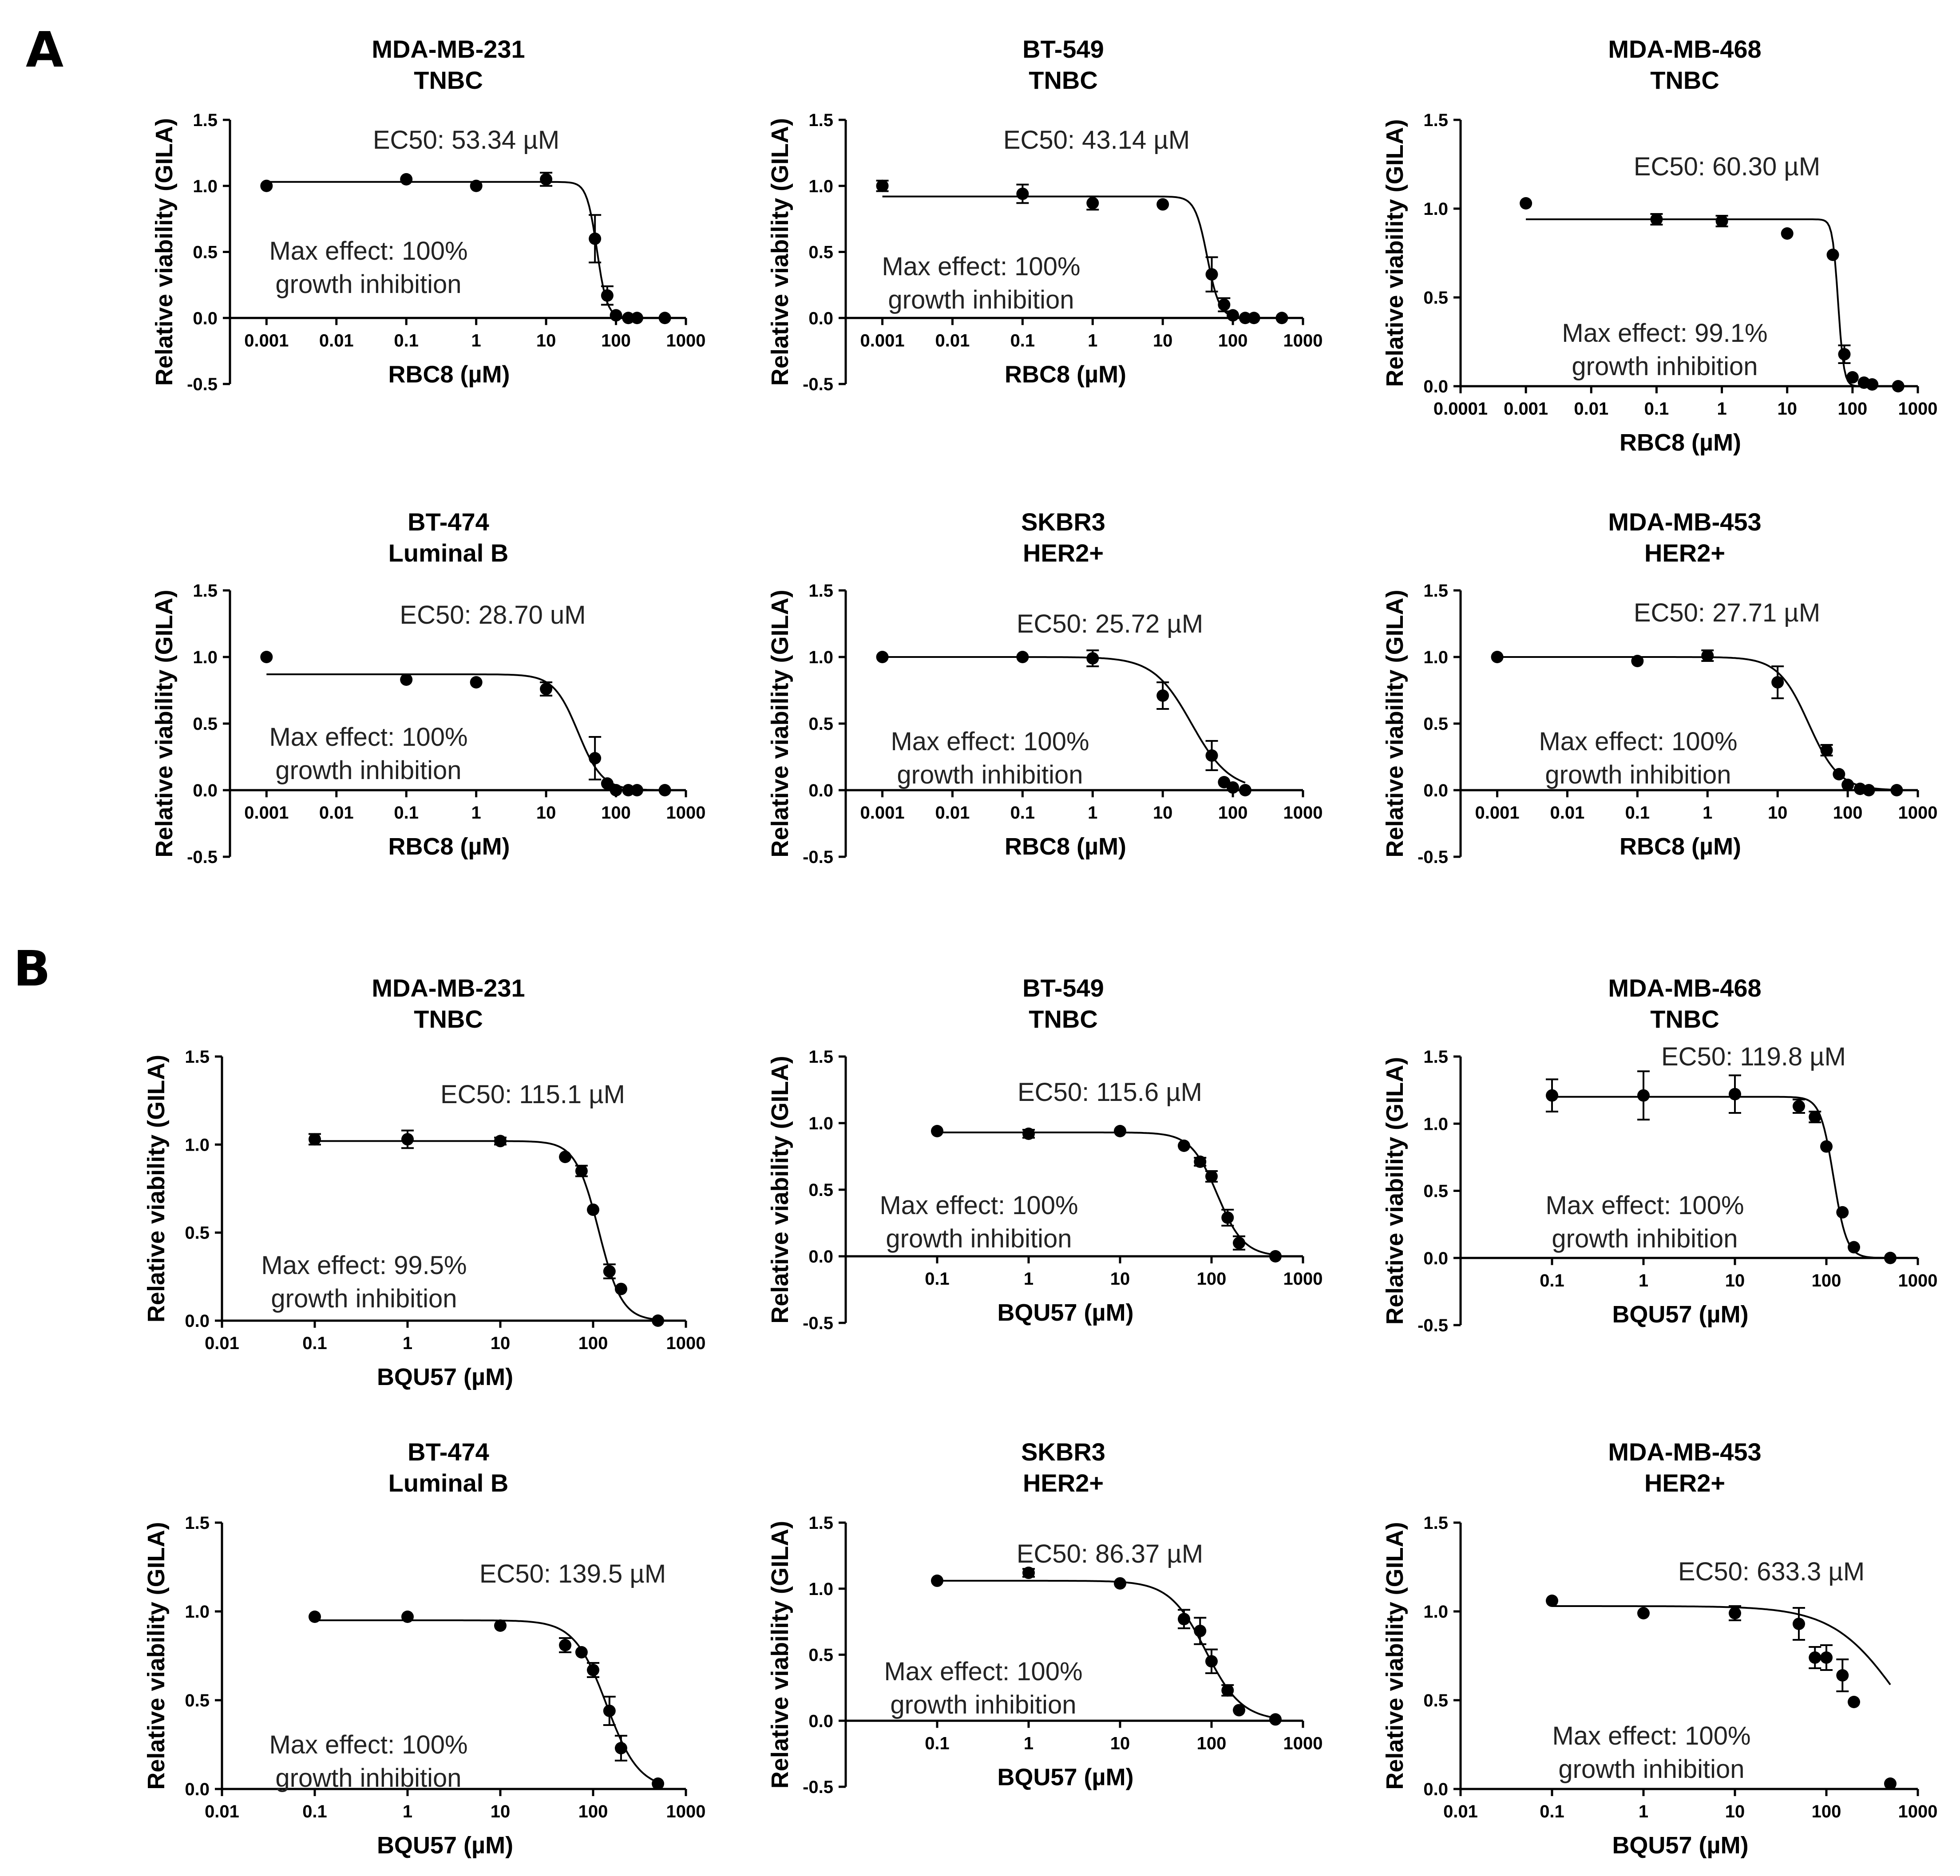 This screenshot has height=1876, width=1960. Describe the element at coordinates (466, 140) in the screenshot. I see `ec50-annotation: EC50: 53.34 µM` at that location.